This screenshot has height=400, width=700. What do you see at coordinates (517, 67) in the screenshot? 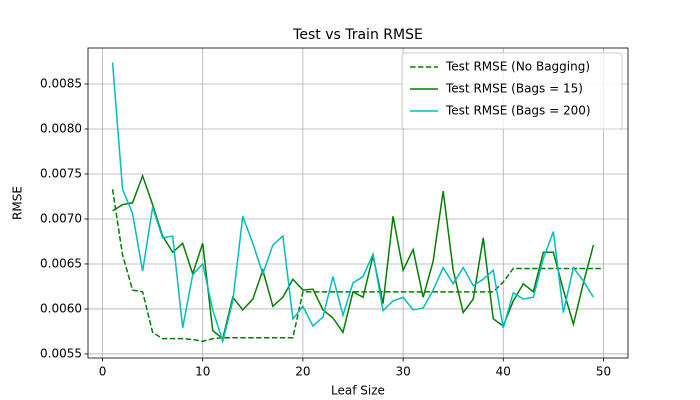
I see `legend-label: Test RMSE (No Bagging)` at bounding box center [517, 67].